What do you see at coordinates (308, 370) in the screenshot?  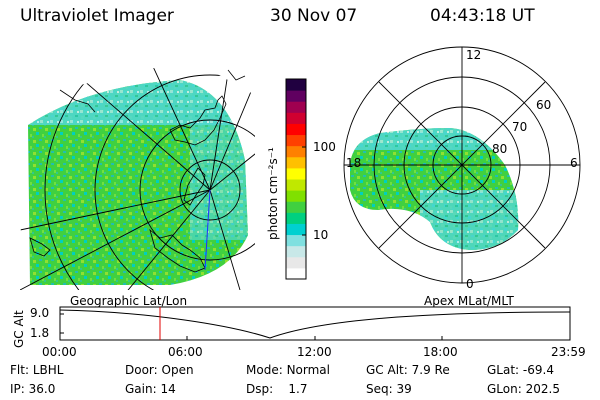 I see `info-mode-value: Normal` at bounding box center [308, 370].